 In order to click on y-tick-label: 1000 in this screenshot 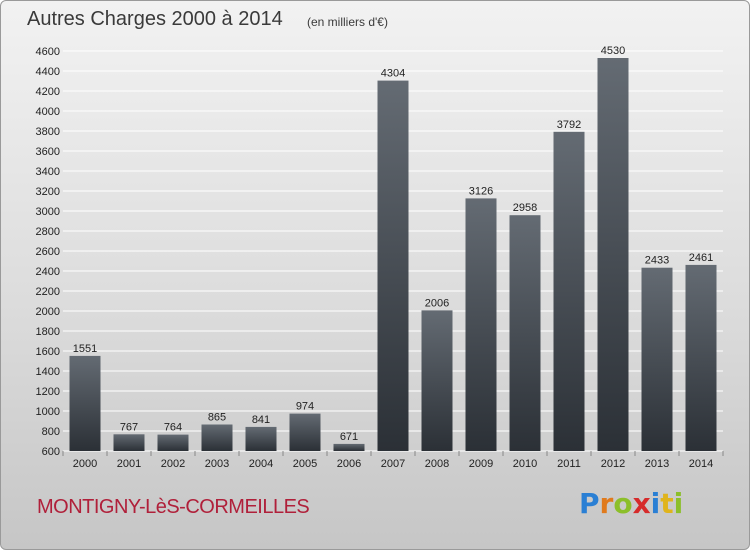, I will do `click(48, 412)`.